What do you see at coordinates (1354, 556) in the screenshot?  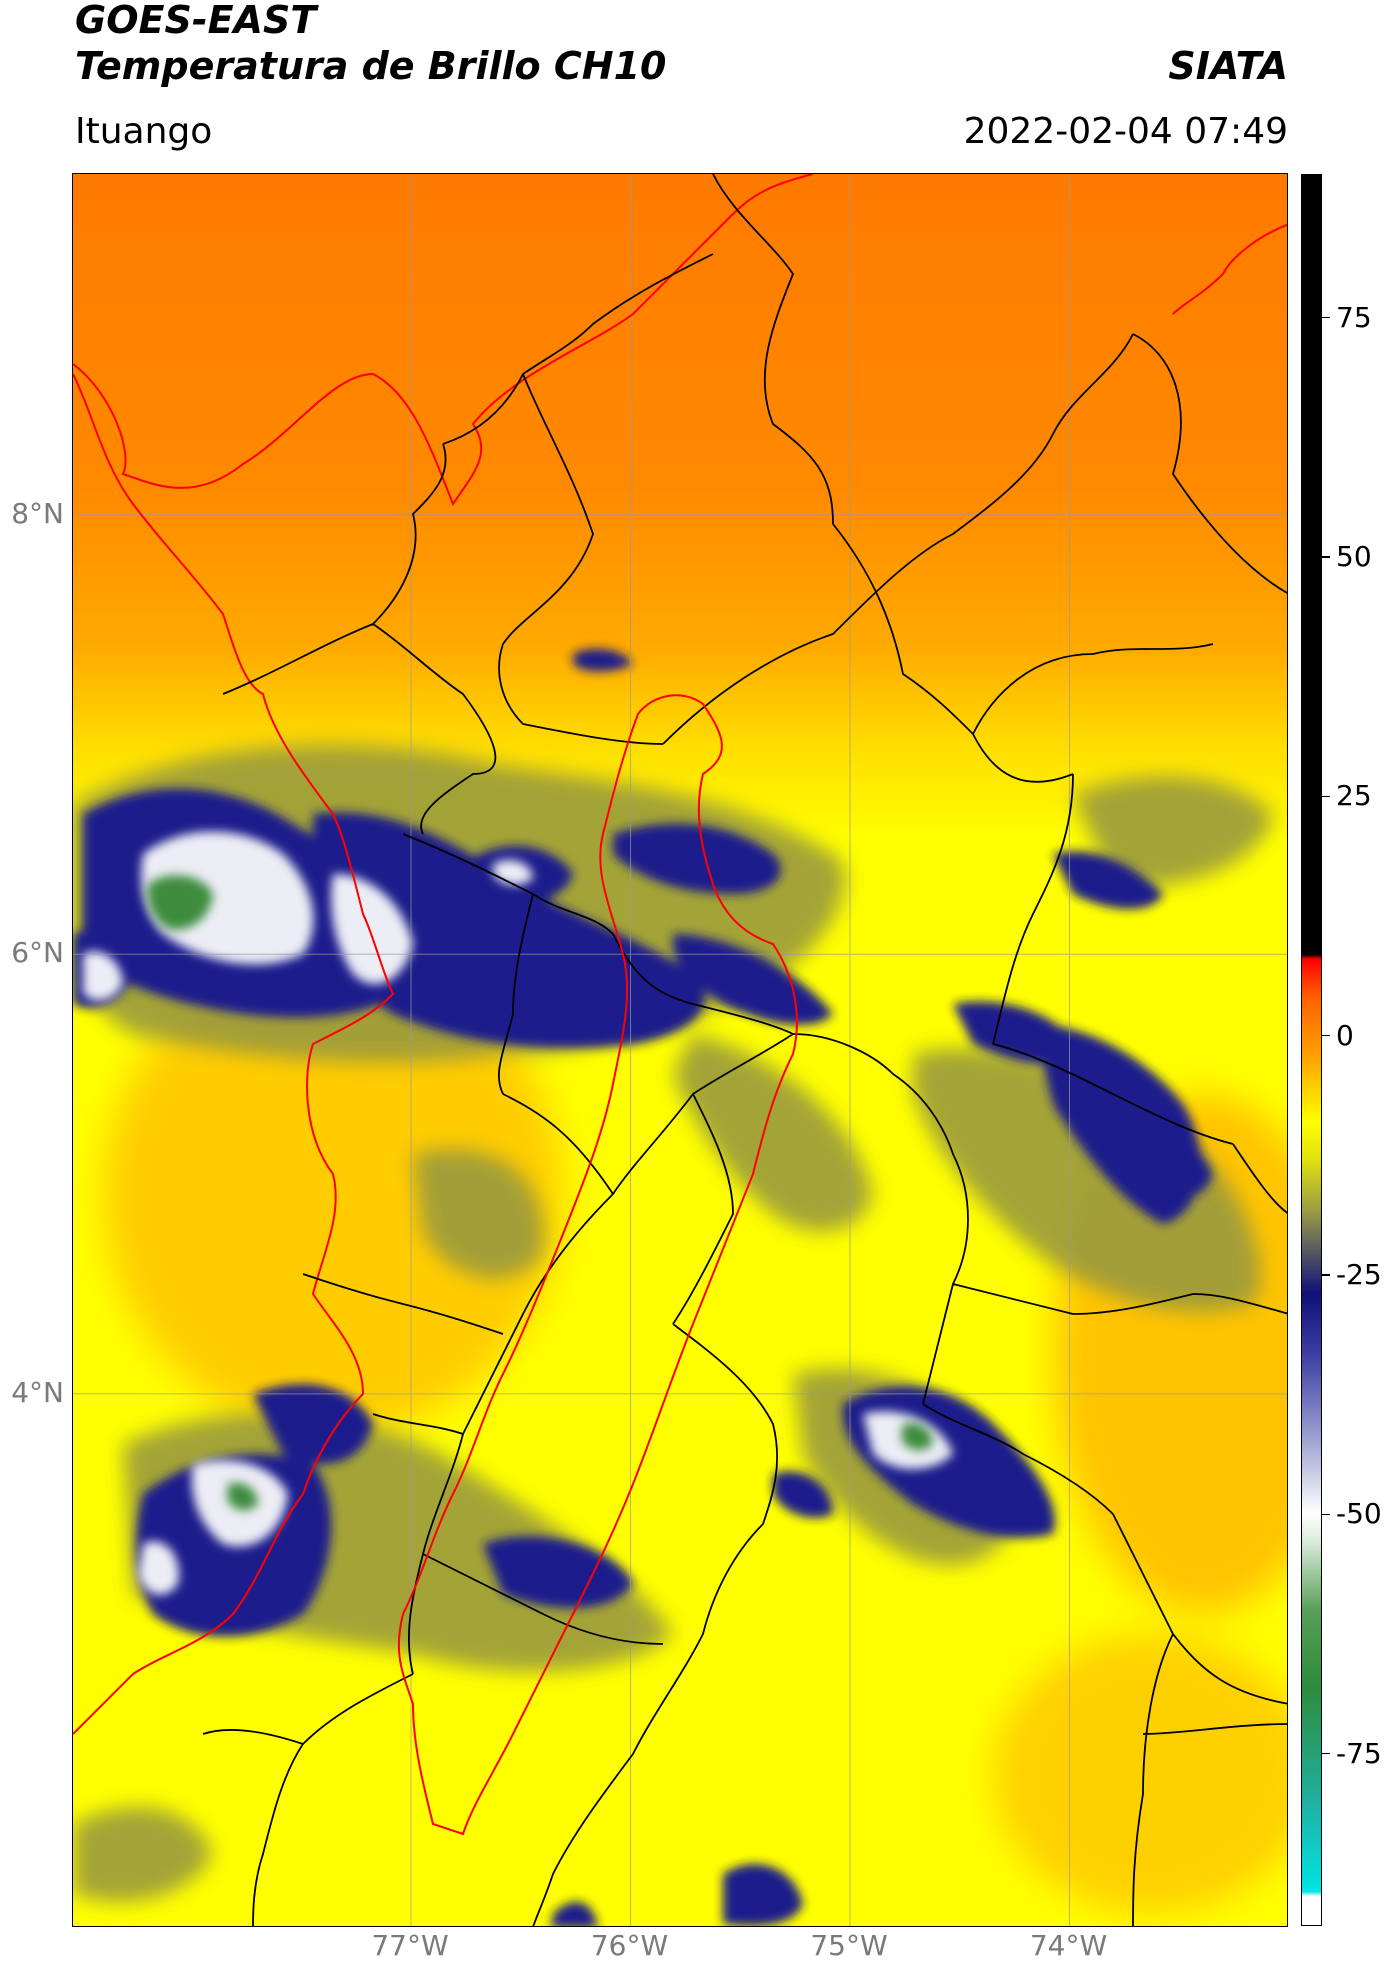 I see `colorbar-label-50: 50` at bounding box center [1354, 556].